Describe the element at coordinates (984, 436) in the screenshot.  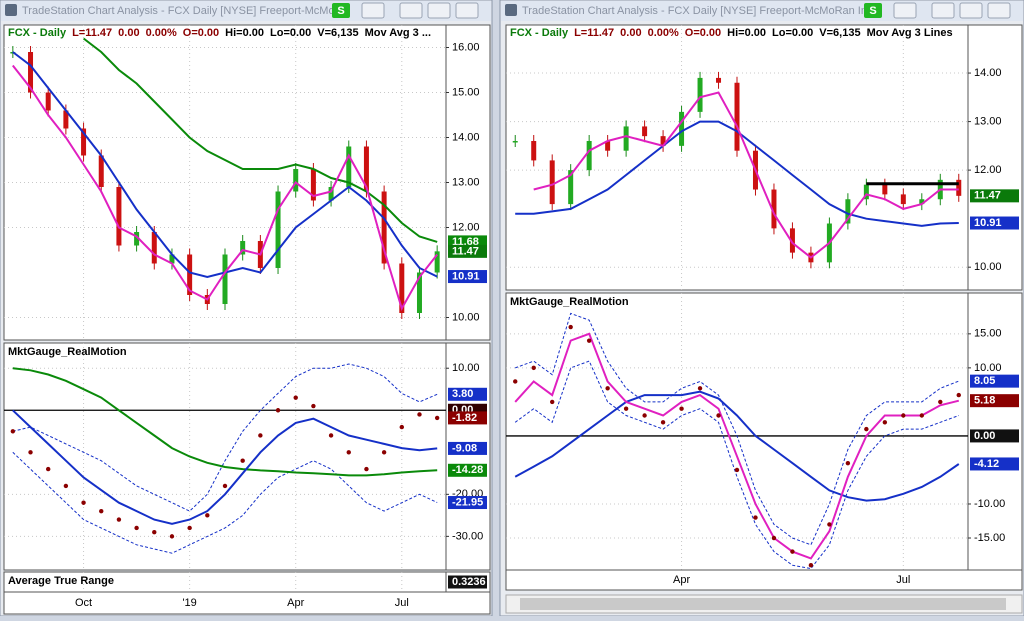
I see `value-badge-label: 0.00` at that location.